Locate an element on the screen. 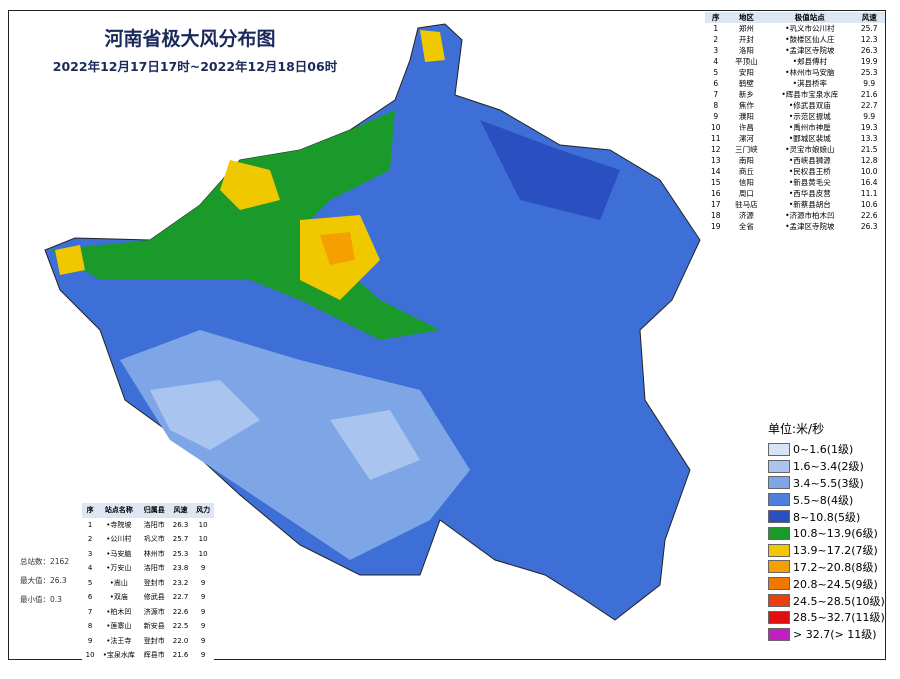 The image size is (900, 679). cell: 平顶山 is located at coordinates (746, 61).